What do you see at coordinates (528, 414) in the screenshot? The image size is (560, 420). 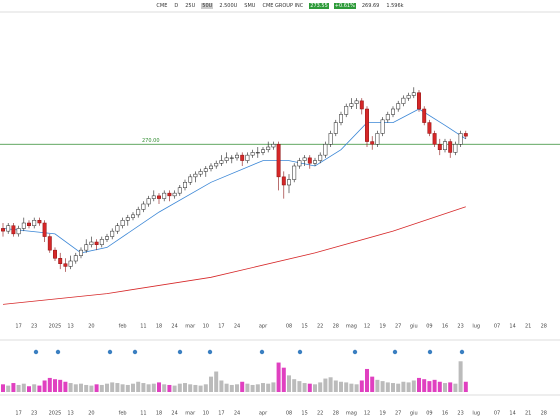 I see `x-tick-label: 21` at bounding box center [528, 414].